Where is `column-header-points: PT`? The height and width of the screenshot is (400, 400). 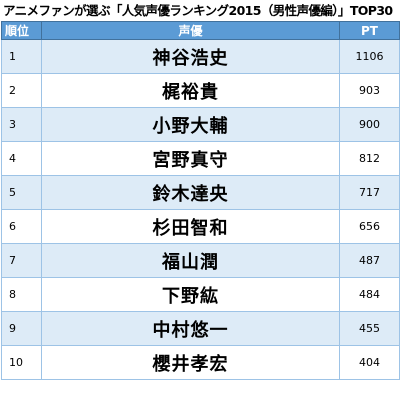
column-header-points: PT is located at coordinates (369, 30).